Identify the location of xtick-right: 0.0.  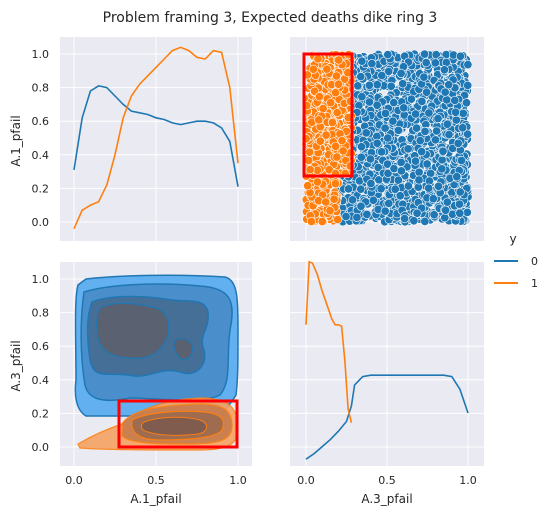
(306, 480).